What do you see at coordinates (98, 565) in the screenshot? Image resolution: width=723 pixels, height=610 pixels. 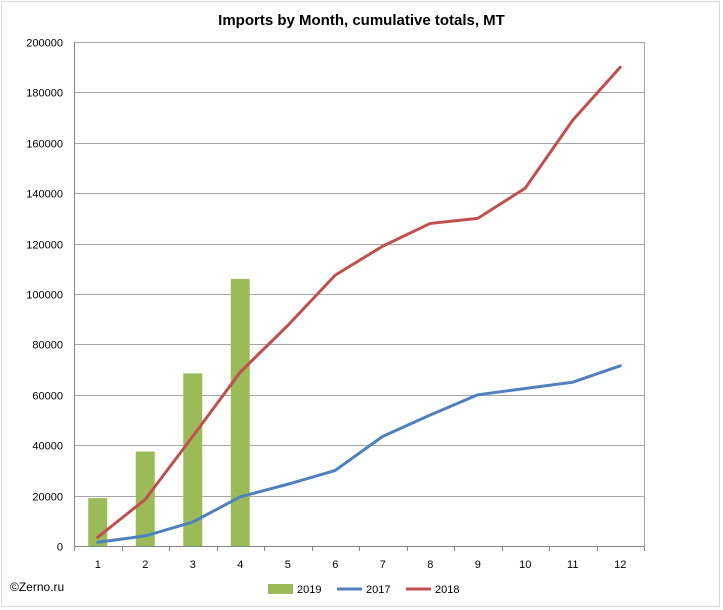 I see `x-tick-label: 1` at bounding box center [98, 565].